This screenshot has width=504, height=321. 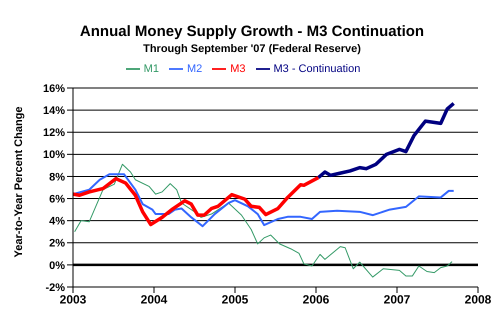 What do you see at coordinates (316, 299) in the screenshot?
I see `x-tick-label: 2006` at bounding box center [316, 299].